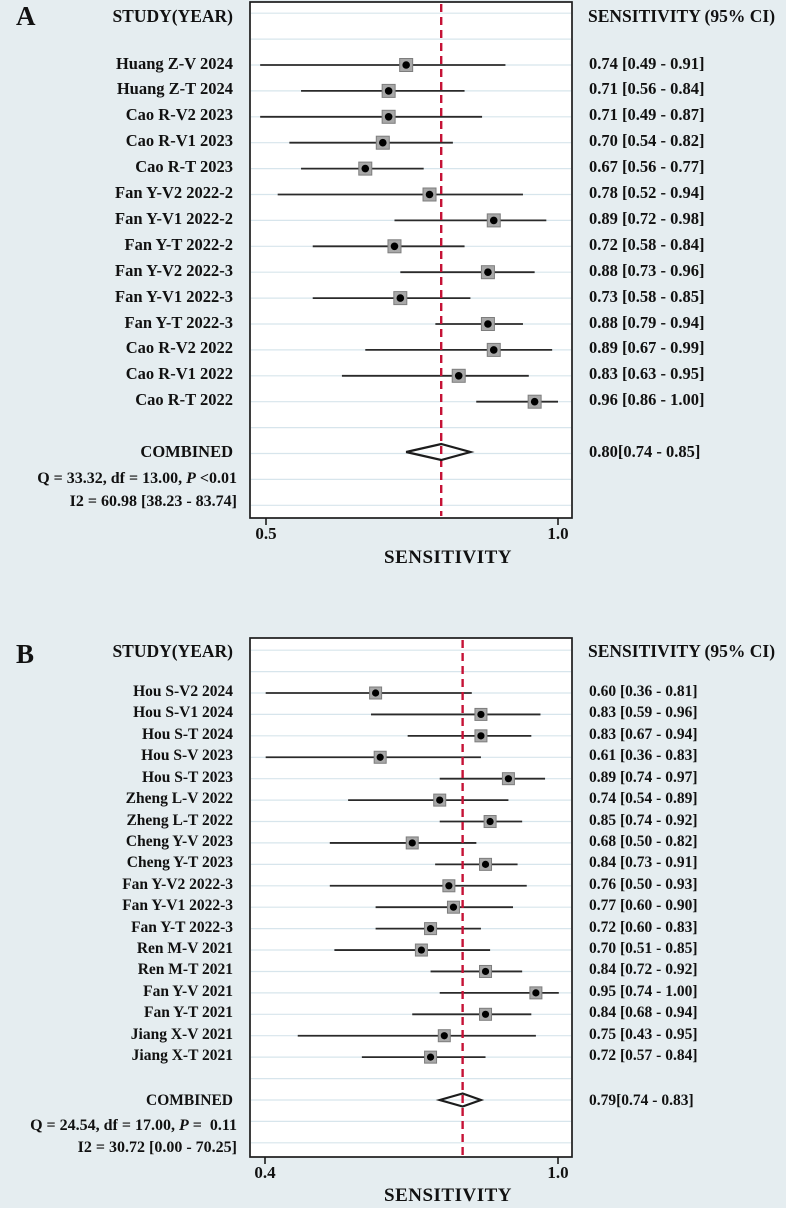  I want to click on ci-value: 0.96 [0.86 - 1.00], so click(647, 400).